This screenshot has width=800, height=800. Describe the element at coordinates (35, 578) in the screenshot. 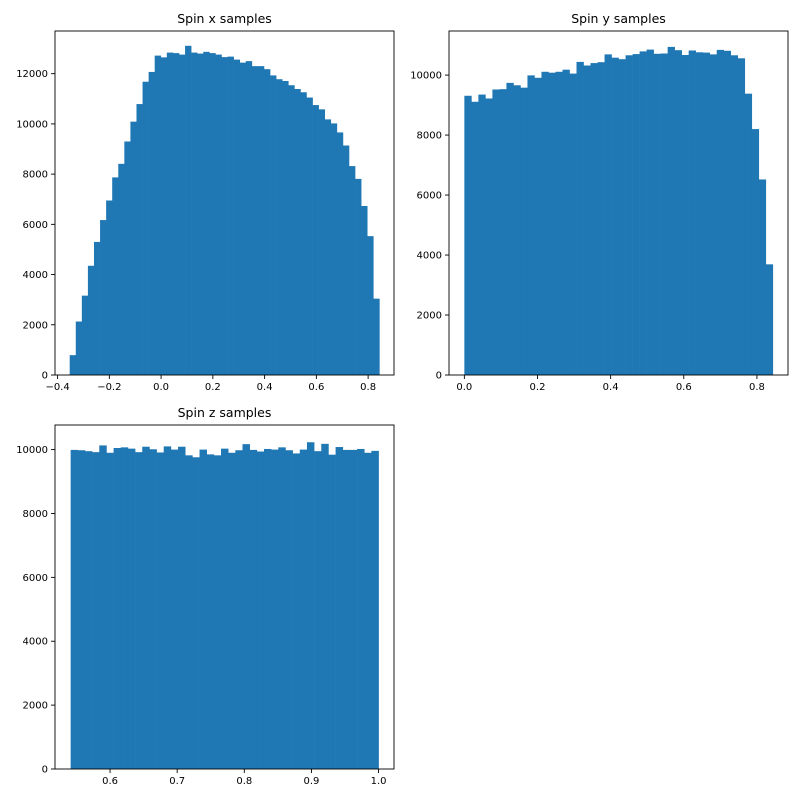

I see `spin-z-y-tick-label: 6000` at that location.